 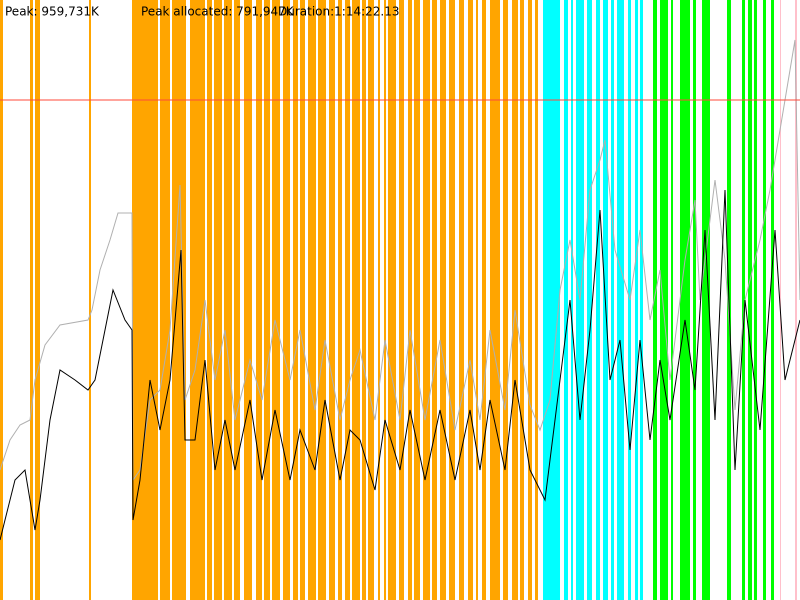 I want to click on peak-stat: Peak: 959,731K, so click(x=52, y=12).